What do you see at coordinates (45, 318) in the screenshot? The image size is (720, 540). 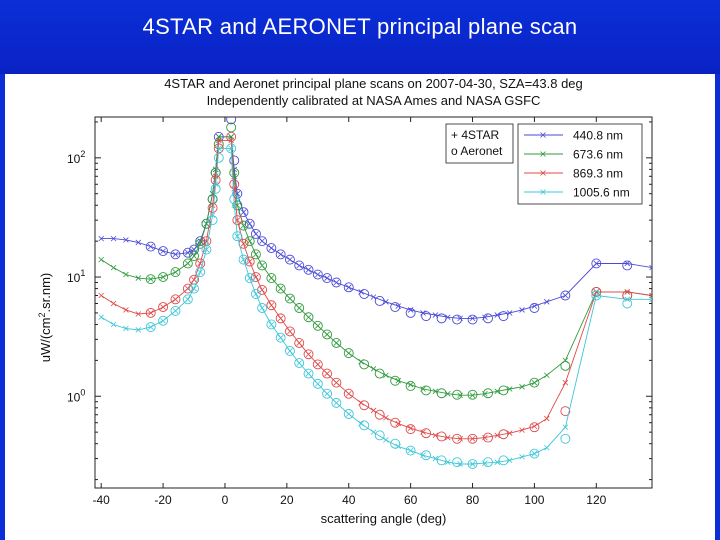 I see `y-axis-label: uW/(cm2.sr.nm)` at bounding box center [45, 318].